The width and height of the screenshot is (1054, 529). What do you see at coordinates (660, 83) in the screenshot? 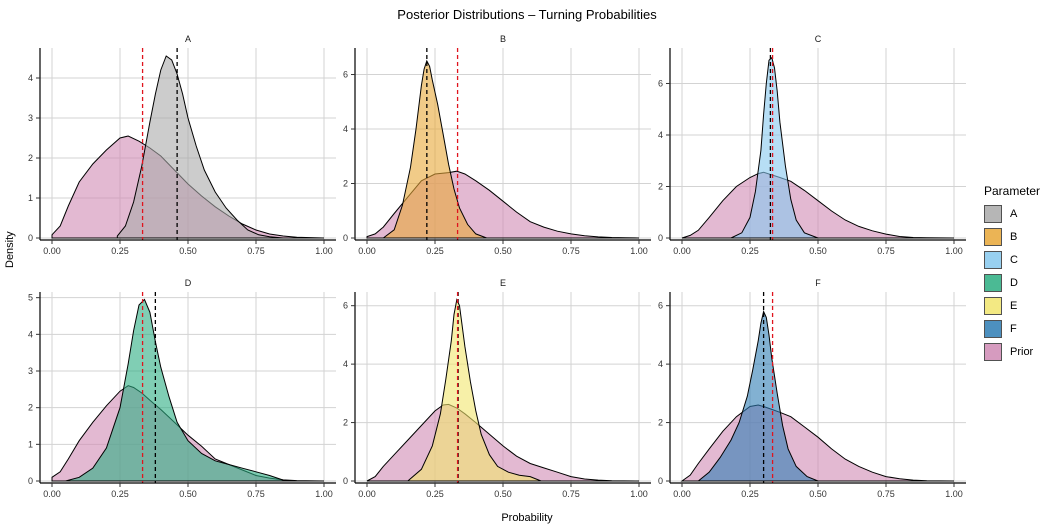
I see `panel-c-y-tick-label-3: 6` at bounding box center [660, 83].